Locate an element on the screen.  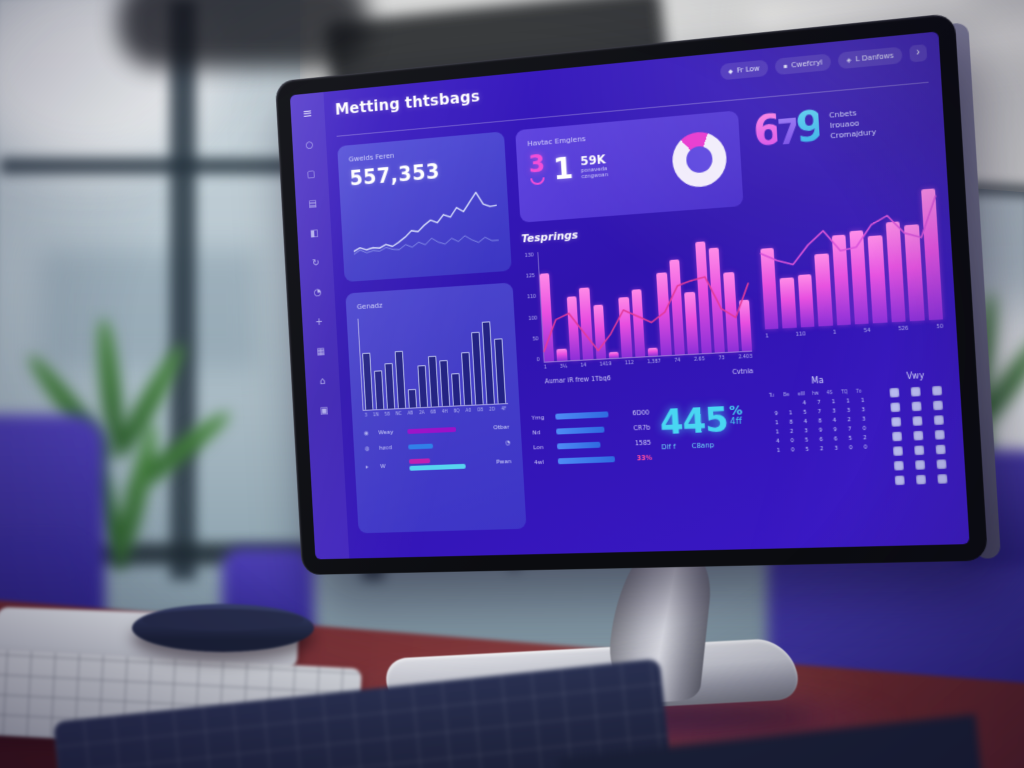
tick-label: O8 is located at coordinates (480, 411).